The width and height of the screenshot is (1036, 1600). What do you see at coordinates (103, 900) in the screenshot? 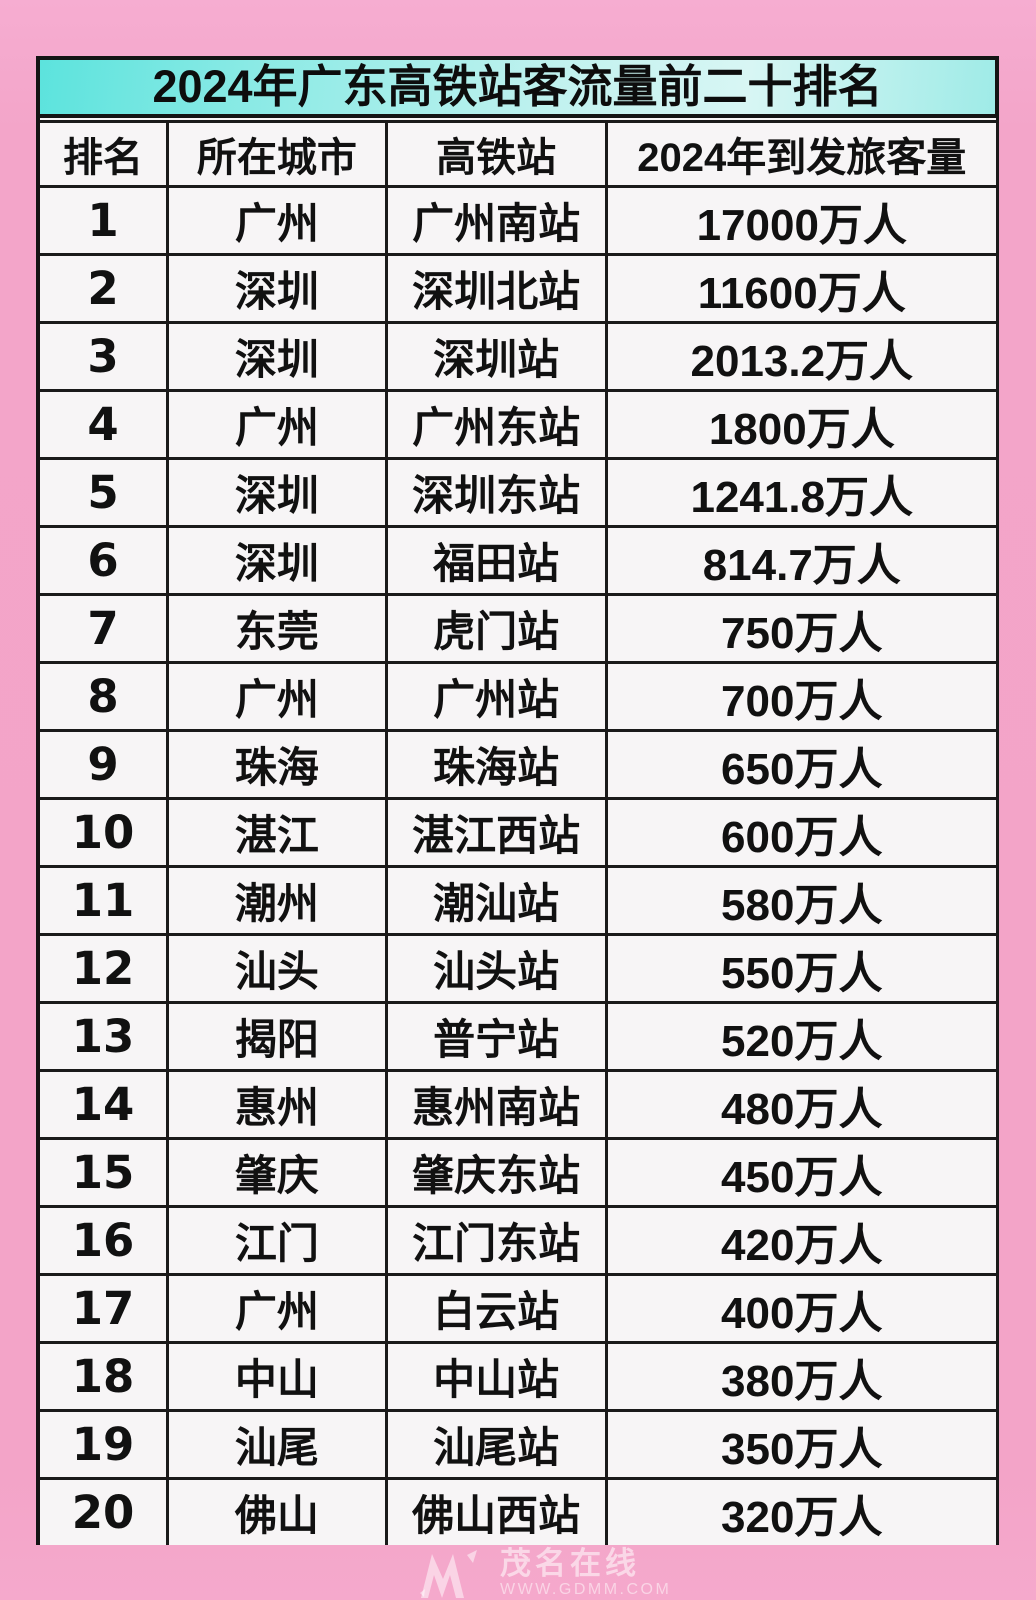
I see `rank-cell: 11` at bounding box center [103, 900].